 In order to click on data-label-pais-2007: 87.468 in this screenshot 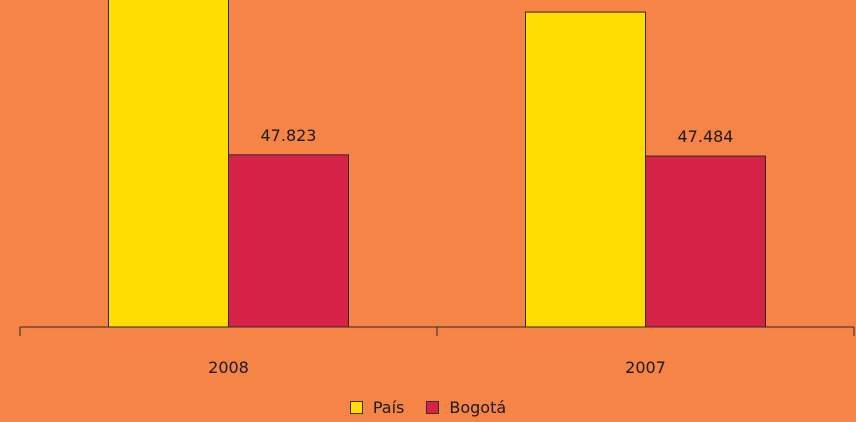, I will do `click(586, 1)`.